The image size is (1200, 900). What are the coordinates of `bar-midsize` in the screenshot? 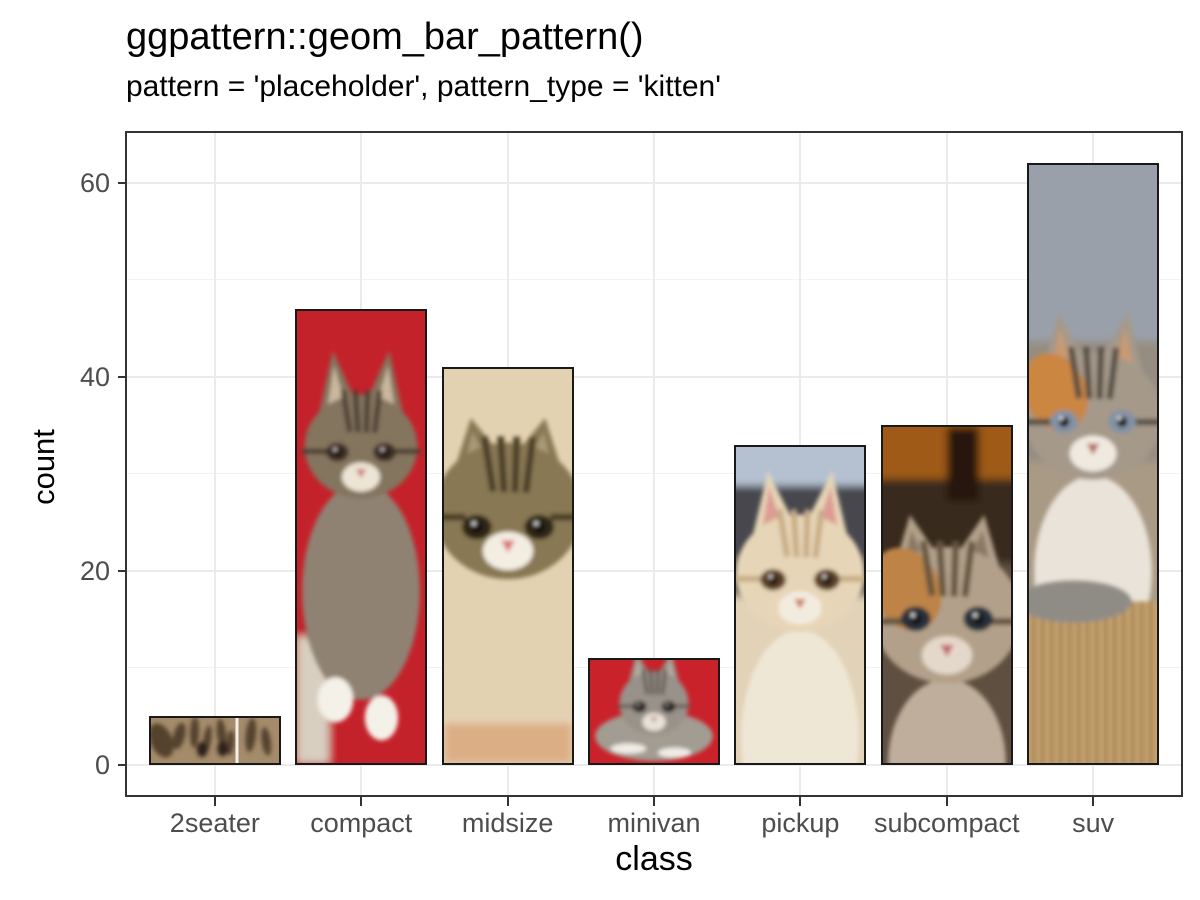 It's located at (508, 566).